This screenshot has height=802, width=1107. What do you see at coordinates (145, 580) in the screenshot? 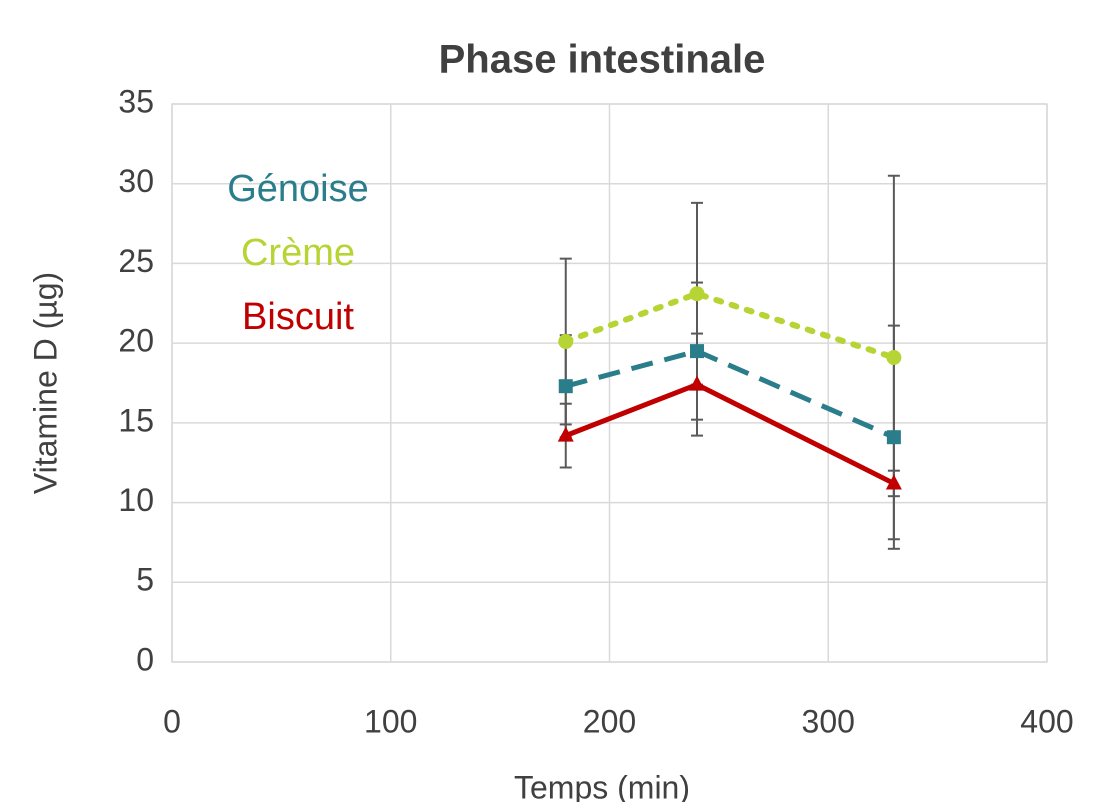
I see `y-tick-label: 5` at bounding box center [145, 580].